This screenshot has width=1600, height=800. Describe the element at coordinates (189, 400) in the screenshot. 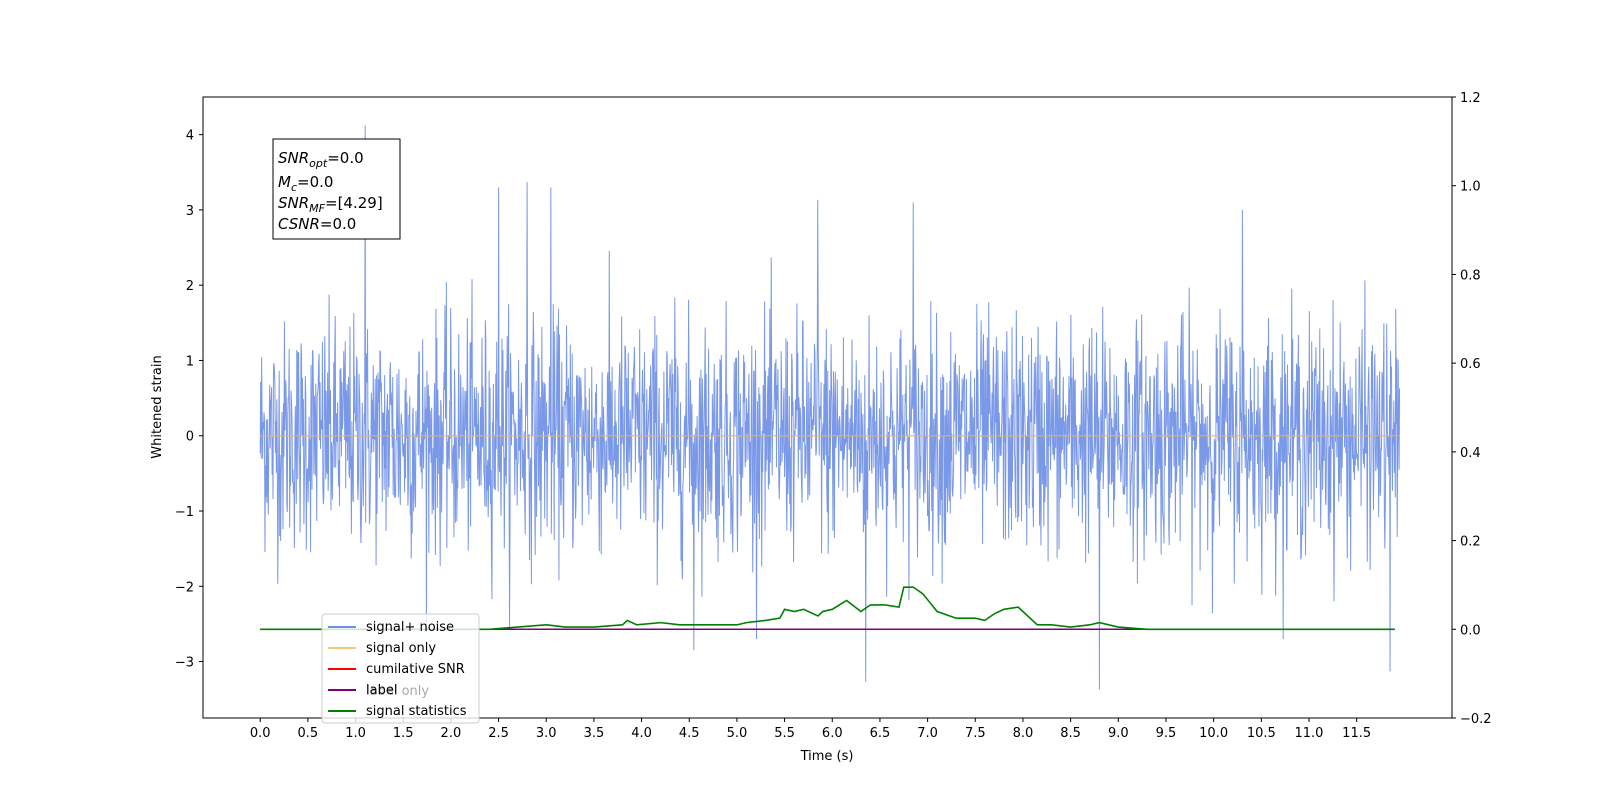

I see `y-axis-ticks: 4 3 2 1 0 −1 −2 −3` at that location.